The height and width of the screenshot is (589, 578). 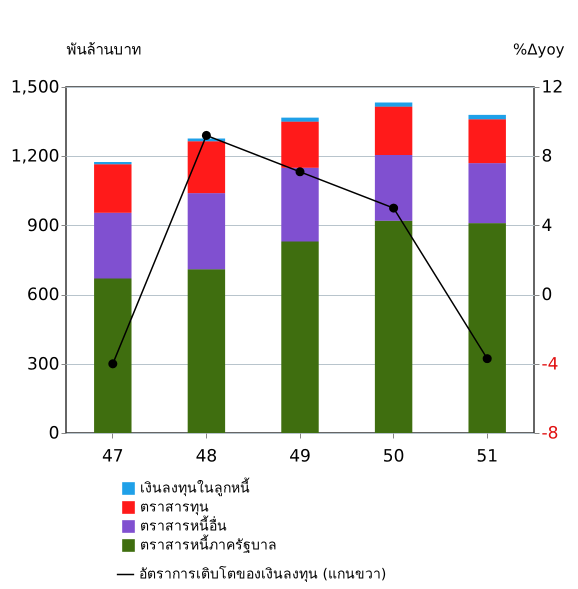 I want to click on y-tick-label: 300, so click(x=43, y=364).